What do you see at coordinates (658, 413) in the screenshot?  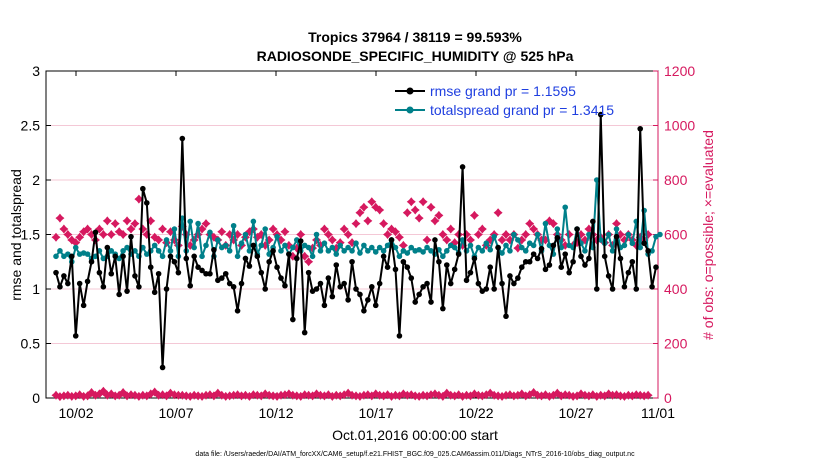 I see `x-tick-label: 11/01` at bounding box center [658, 413].